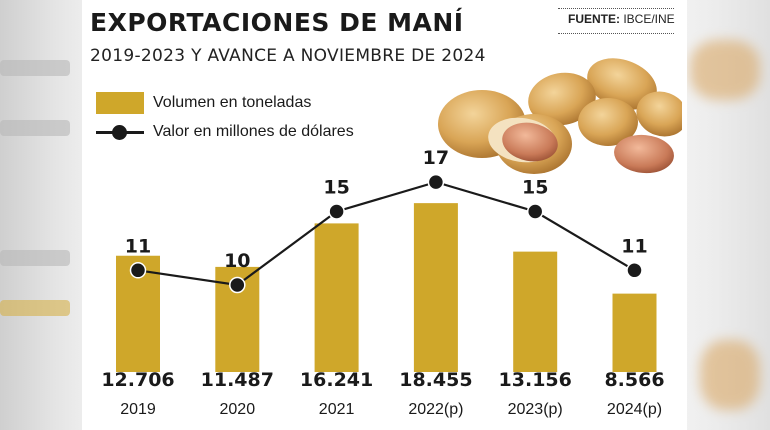 Image resolution: width=770 pixels, height=430 pixels. Describe the element at coordinates (535, 188) in the screenshot. I see `value-label-4: 15` at that location.